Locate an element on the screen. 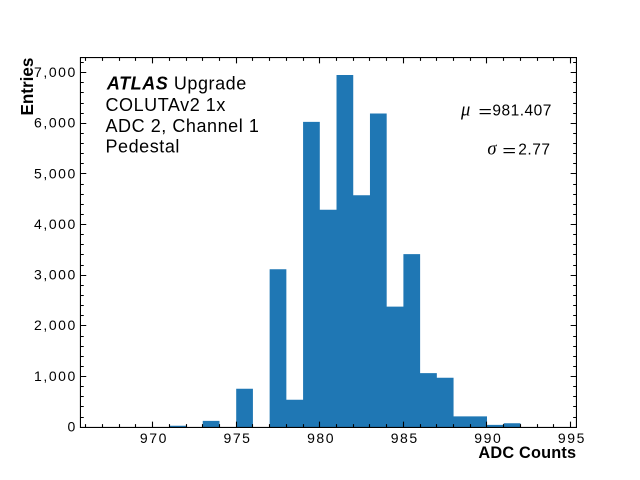  svg-text: σ is located at coordinates (492, 149).